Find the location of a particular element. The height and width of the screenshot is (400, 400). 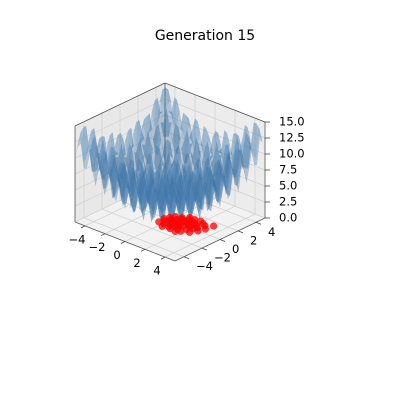

z-tick-label: 12.5 is located at coordinates (292, 138).